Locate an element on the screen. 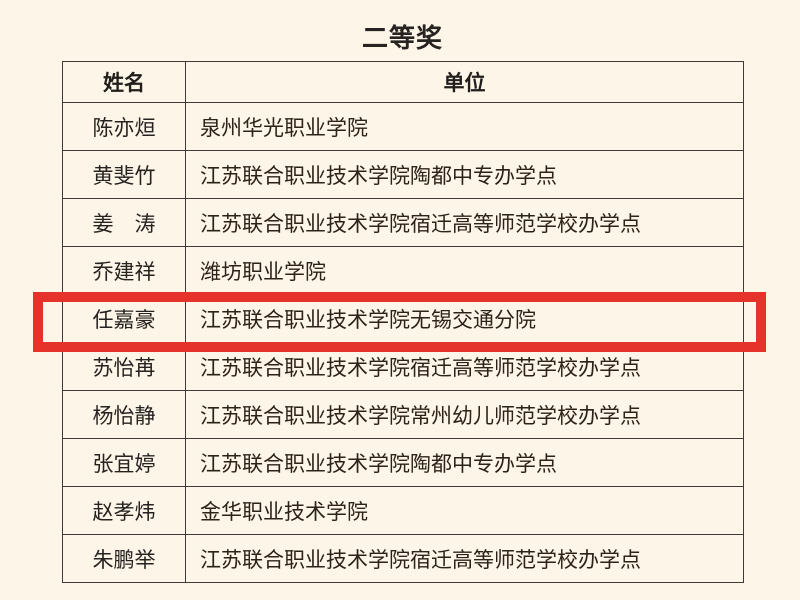 This screenshot has width=800, height=600. name-cell: 赵孝炜 is located at coordinates (124, 510).